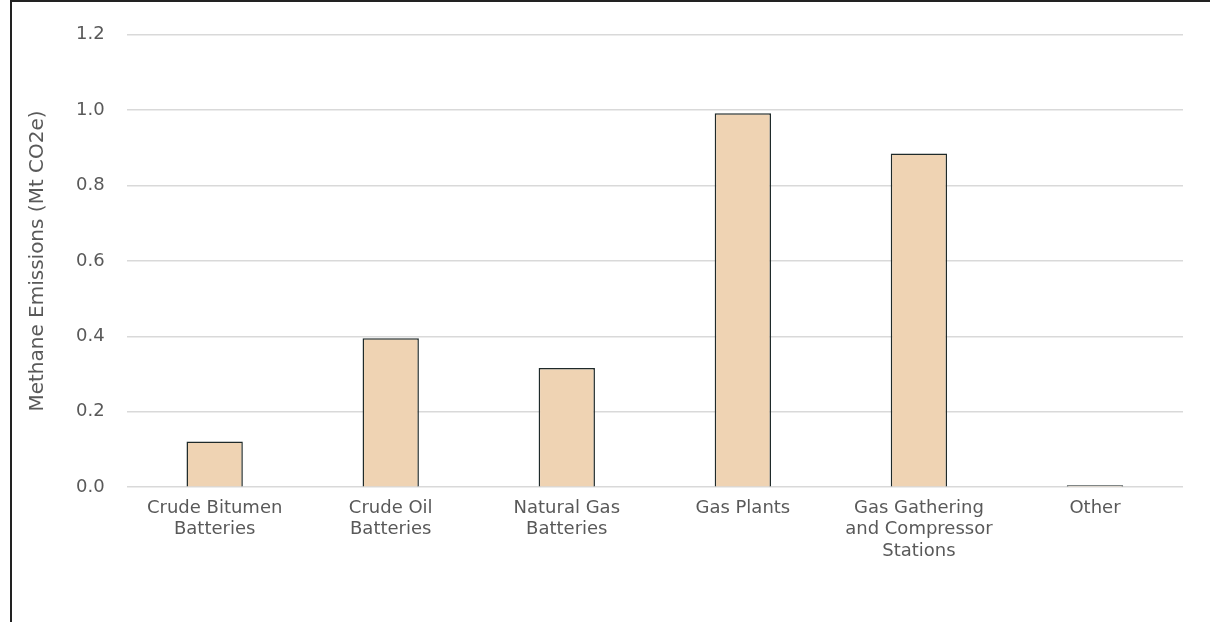  Describe the element at coordinates (214, 517) in the screenshot. I see `x-tick-label: Crude Bitumen Batteries` at that location.